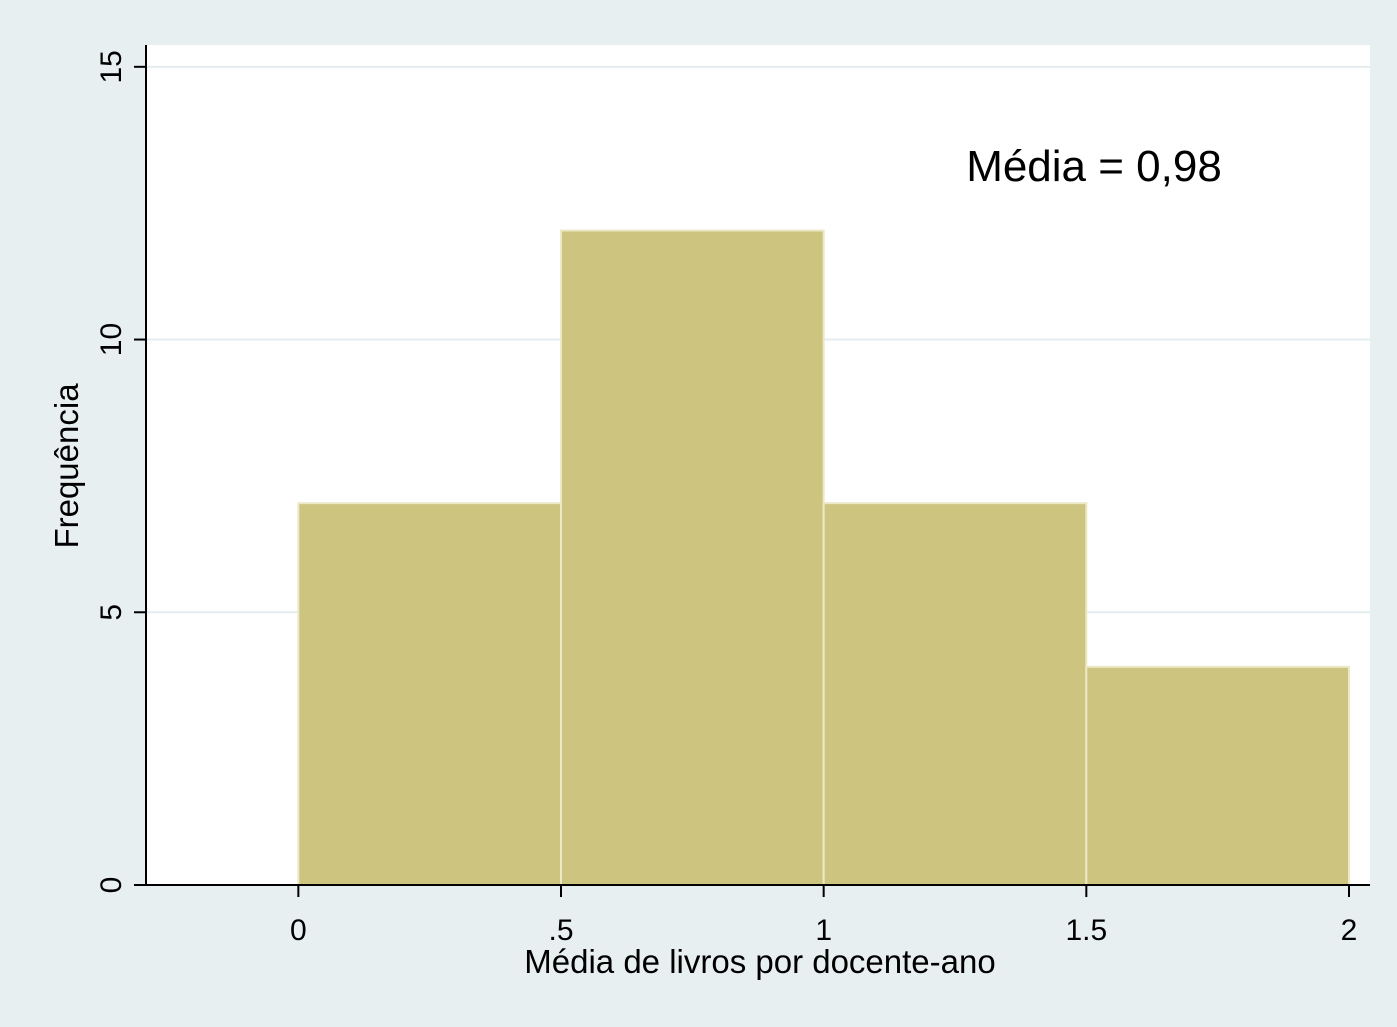 Image resolution: width=1397 pixels, height=1027 pixels. I want to click on y-tick-label: 0, so click(111, 885).